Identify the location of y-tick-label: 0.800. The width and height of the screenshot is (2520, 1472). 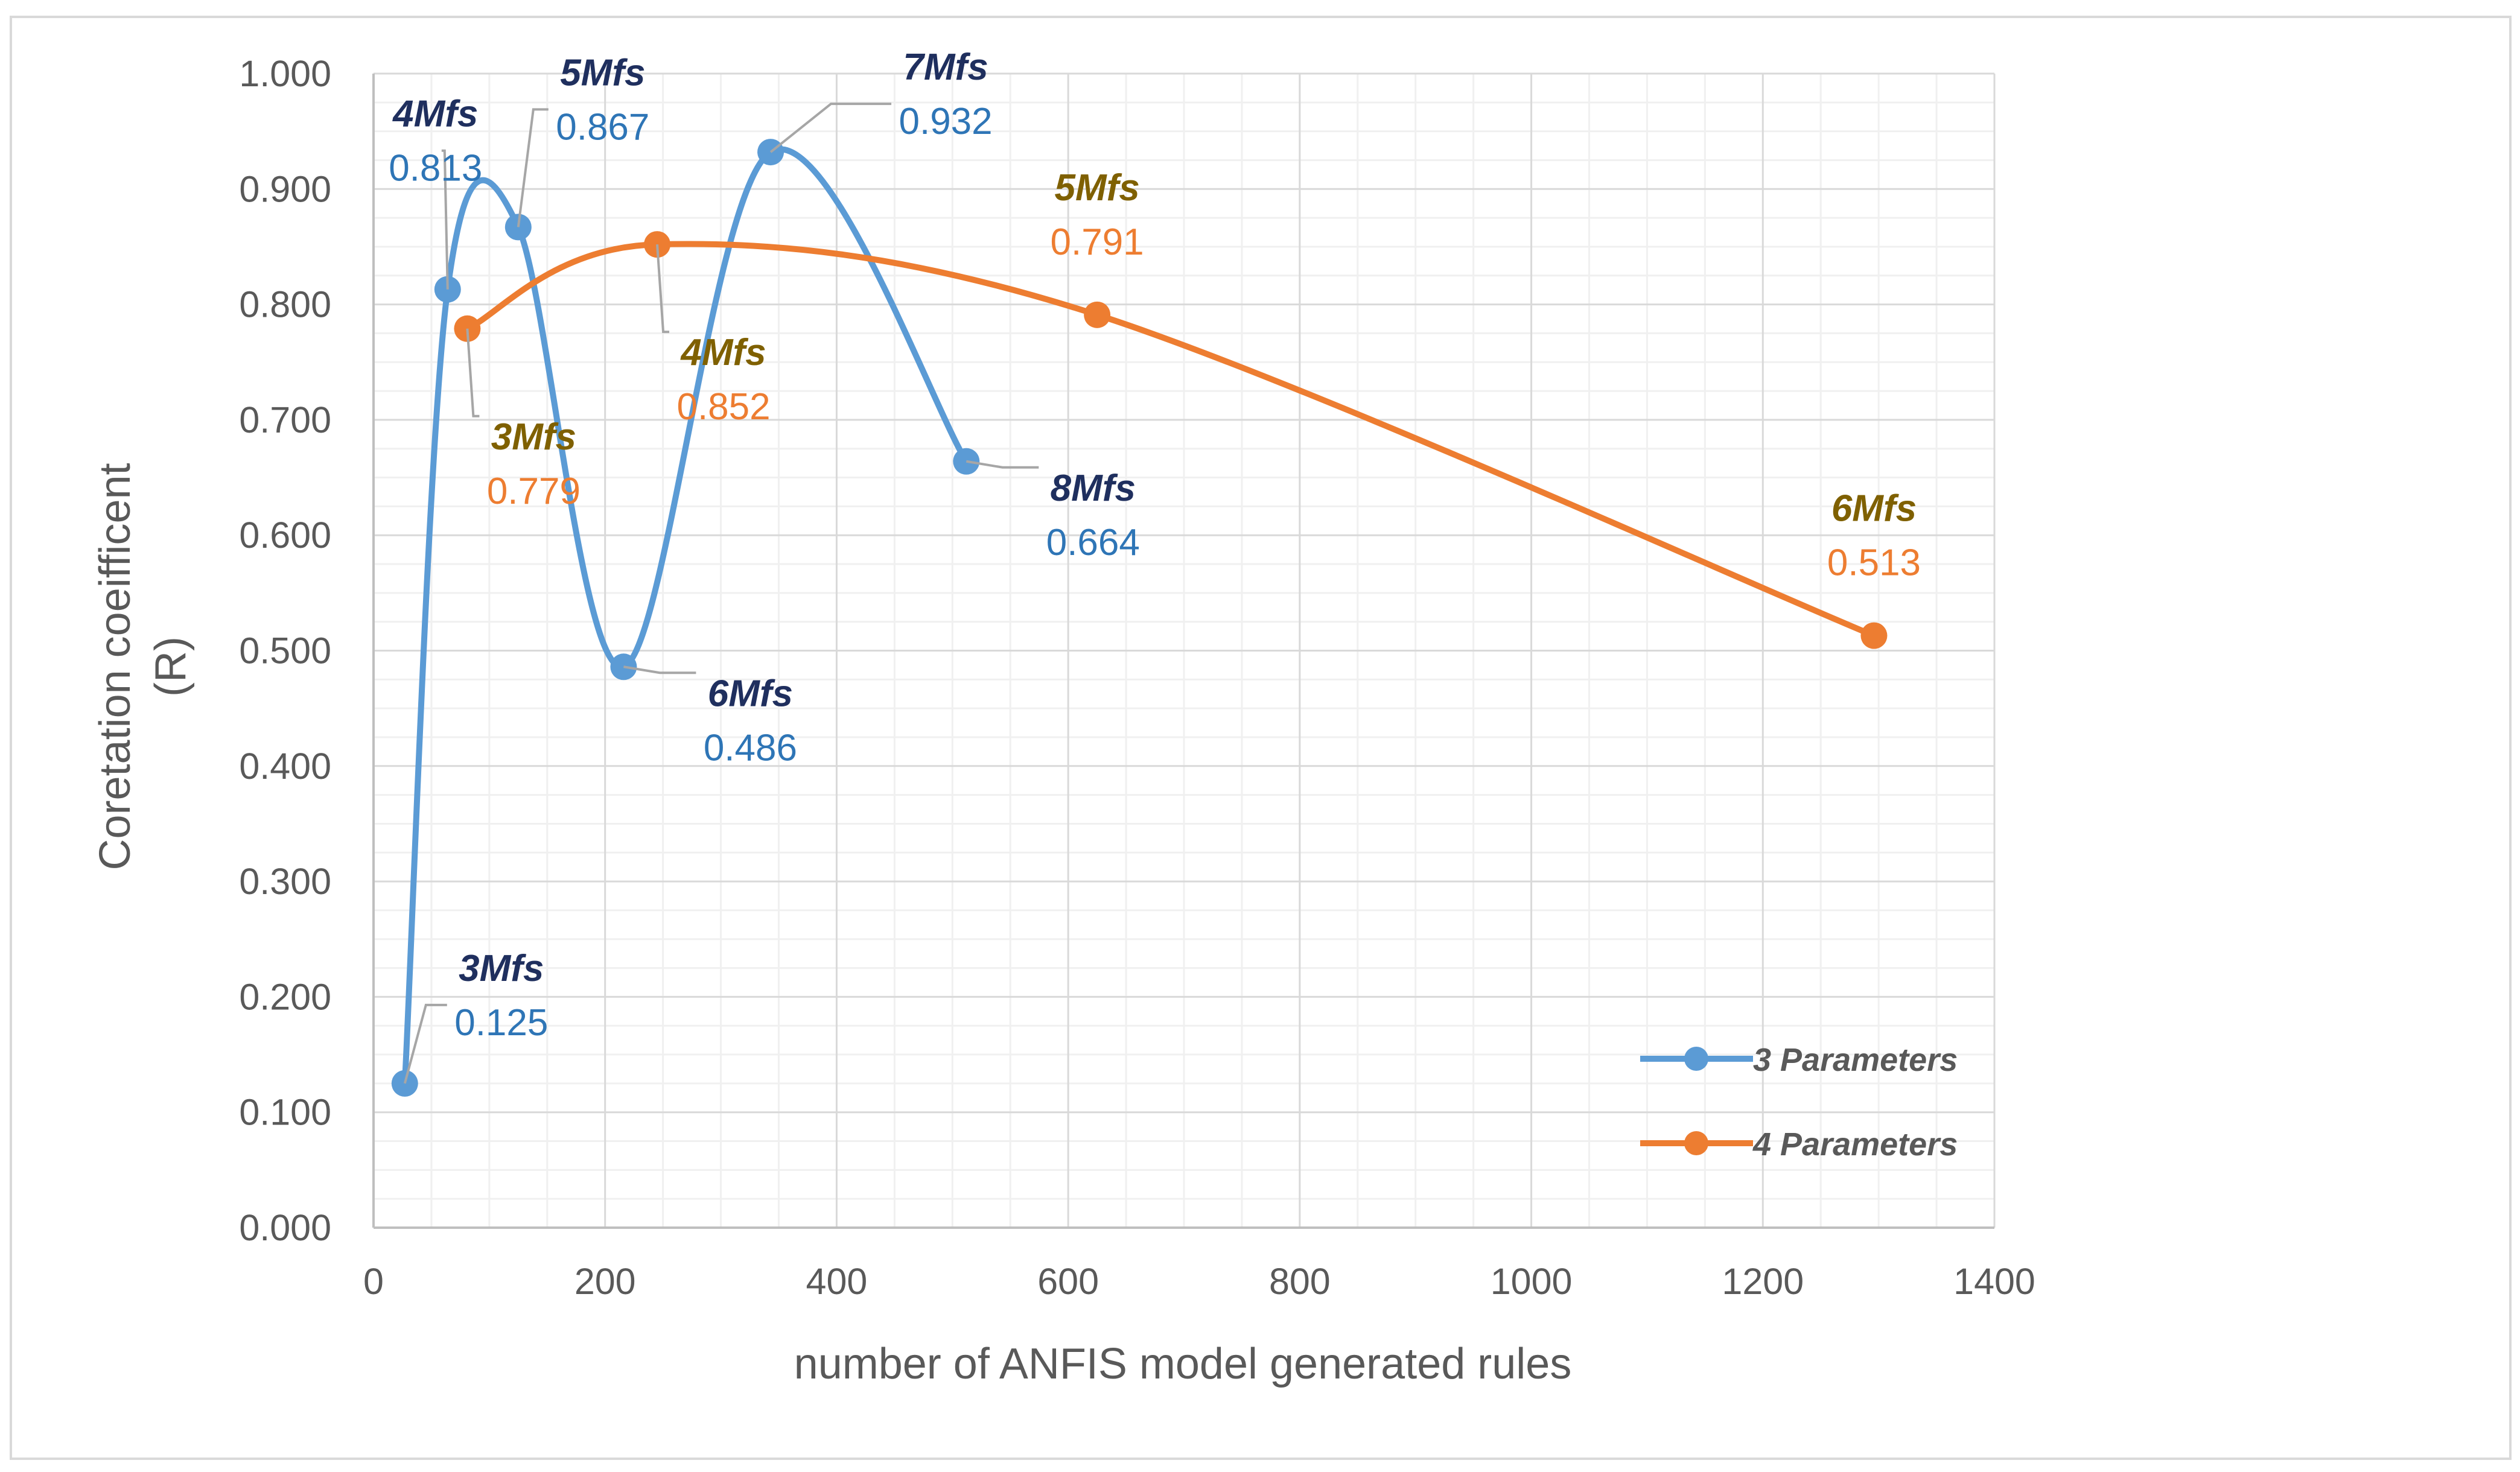
(285, 304).